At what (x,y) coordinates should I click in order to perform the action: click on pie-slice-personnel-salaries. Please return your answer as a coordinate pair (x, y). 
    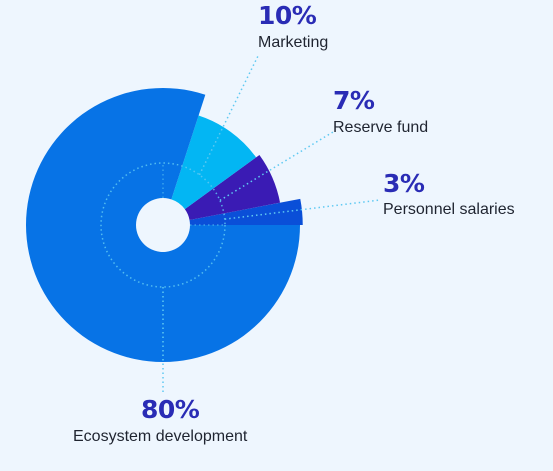
    Looking at the image, I should click on (246, 211).